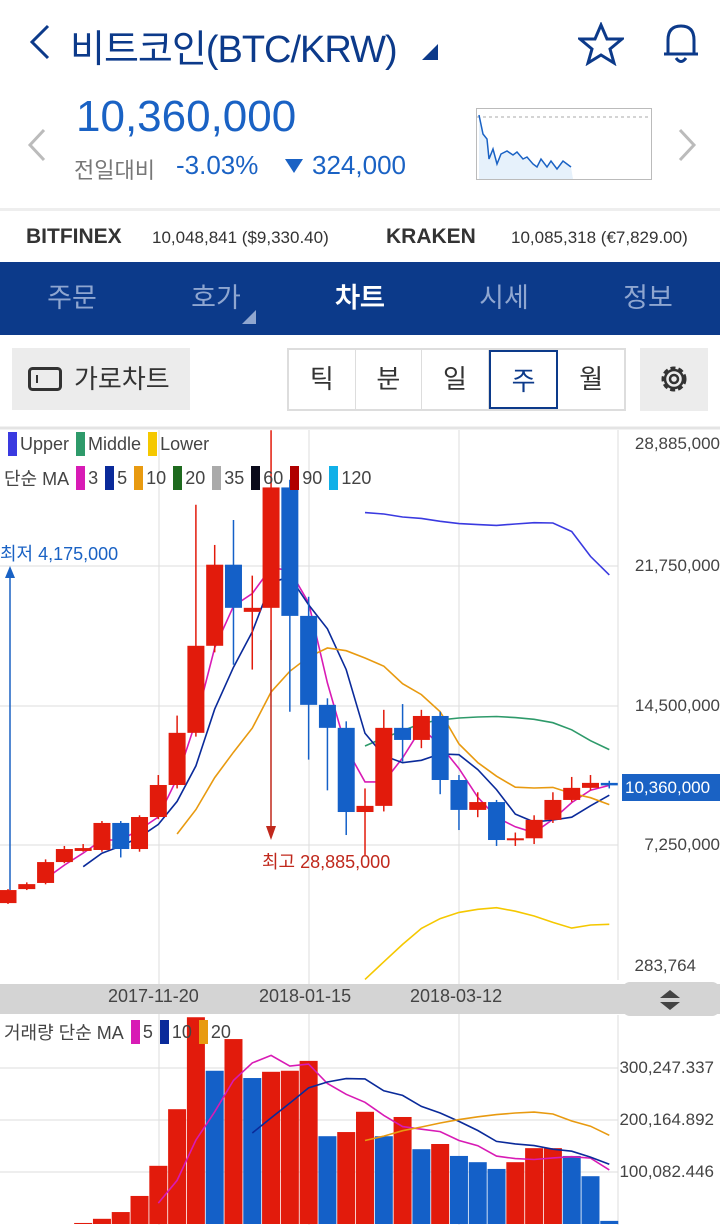 Image resolution: width=720 pixels, height=1225 pixels. I want to click on chart-settings-button, so click(674, 379).